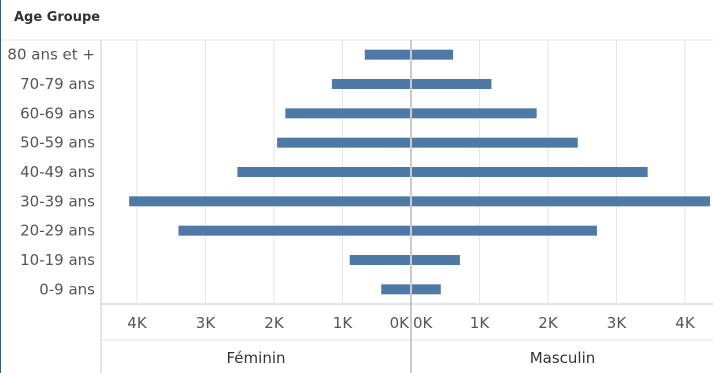  I want to click on category-label: 20-29 ans, so click(57, 231).